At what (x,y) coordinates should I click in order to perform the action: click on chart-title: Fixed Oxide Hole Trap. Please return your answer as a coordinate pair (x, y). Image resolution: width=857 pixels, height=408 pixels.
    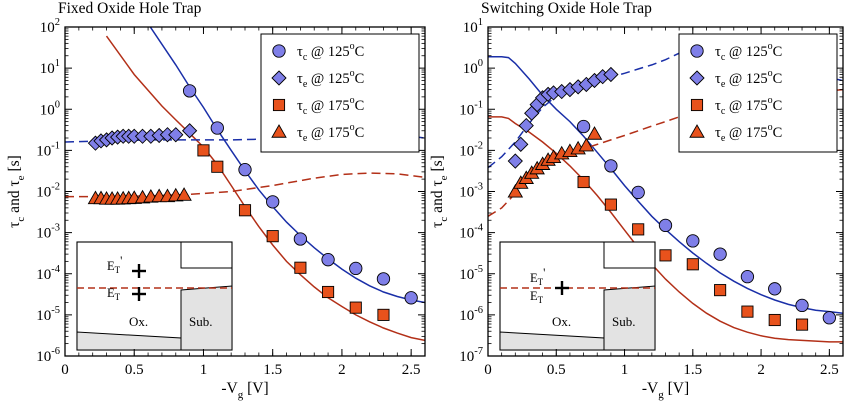
    Looking at the image, I should click on (130, 8).